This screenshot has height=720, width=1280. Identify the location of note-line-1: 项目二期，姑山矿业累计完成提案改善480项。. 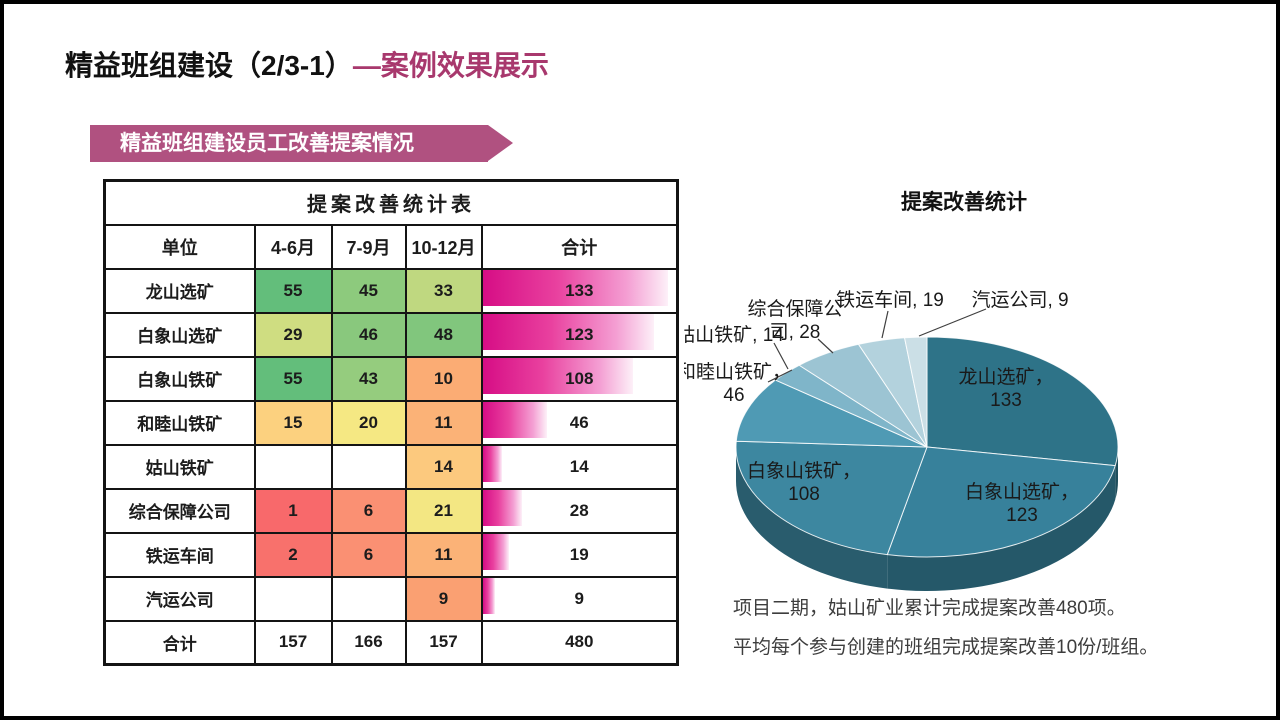
(929, 608).